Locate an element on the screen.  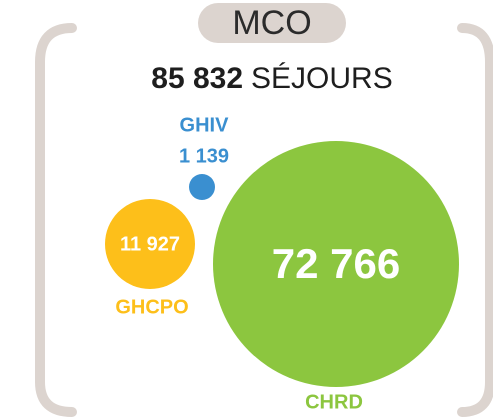
chrd-name: CHRD is located at coordinates (334, 402).